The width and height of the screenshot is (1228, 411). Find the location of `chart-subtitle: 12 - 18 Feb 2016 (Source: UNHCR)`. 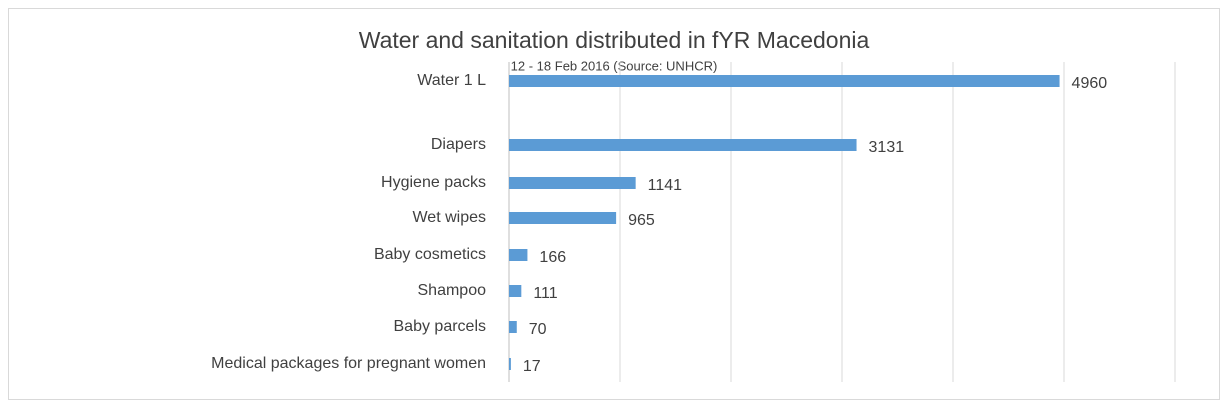

chart-subtitle: 12 - 18 Feb 2016 (Source: UNHCR) is located at coordinates (614, 65).